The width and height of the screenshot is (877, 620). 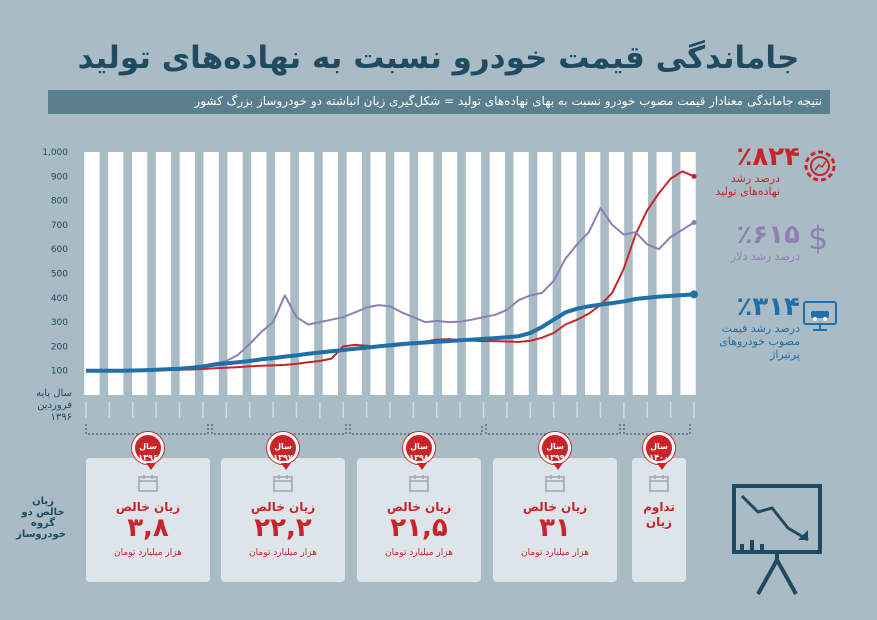 What do you see at coordinates (419, 528) in the screenshot?
I see `loss-value: ۲۱,۵` at bounding box center [419, 528].